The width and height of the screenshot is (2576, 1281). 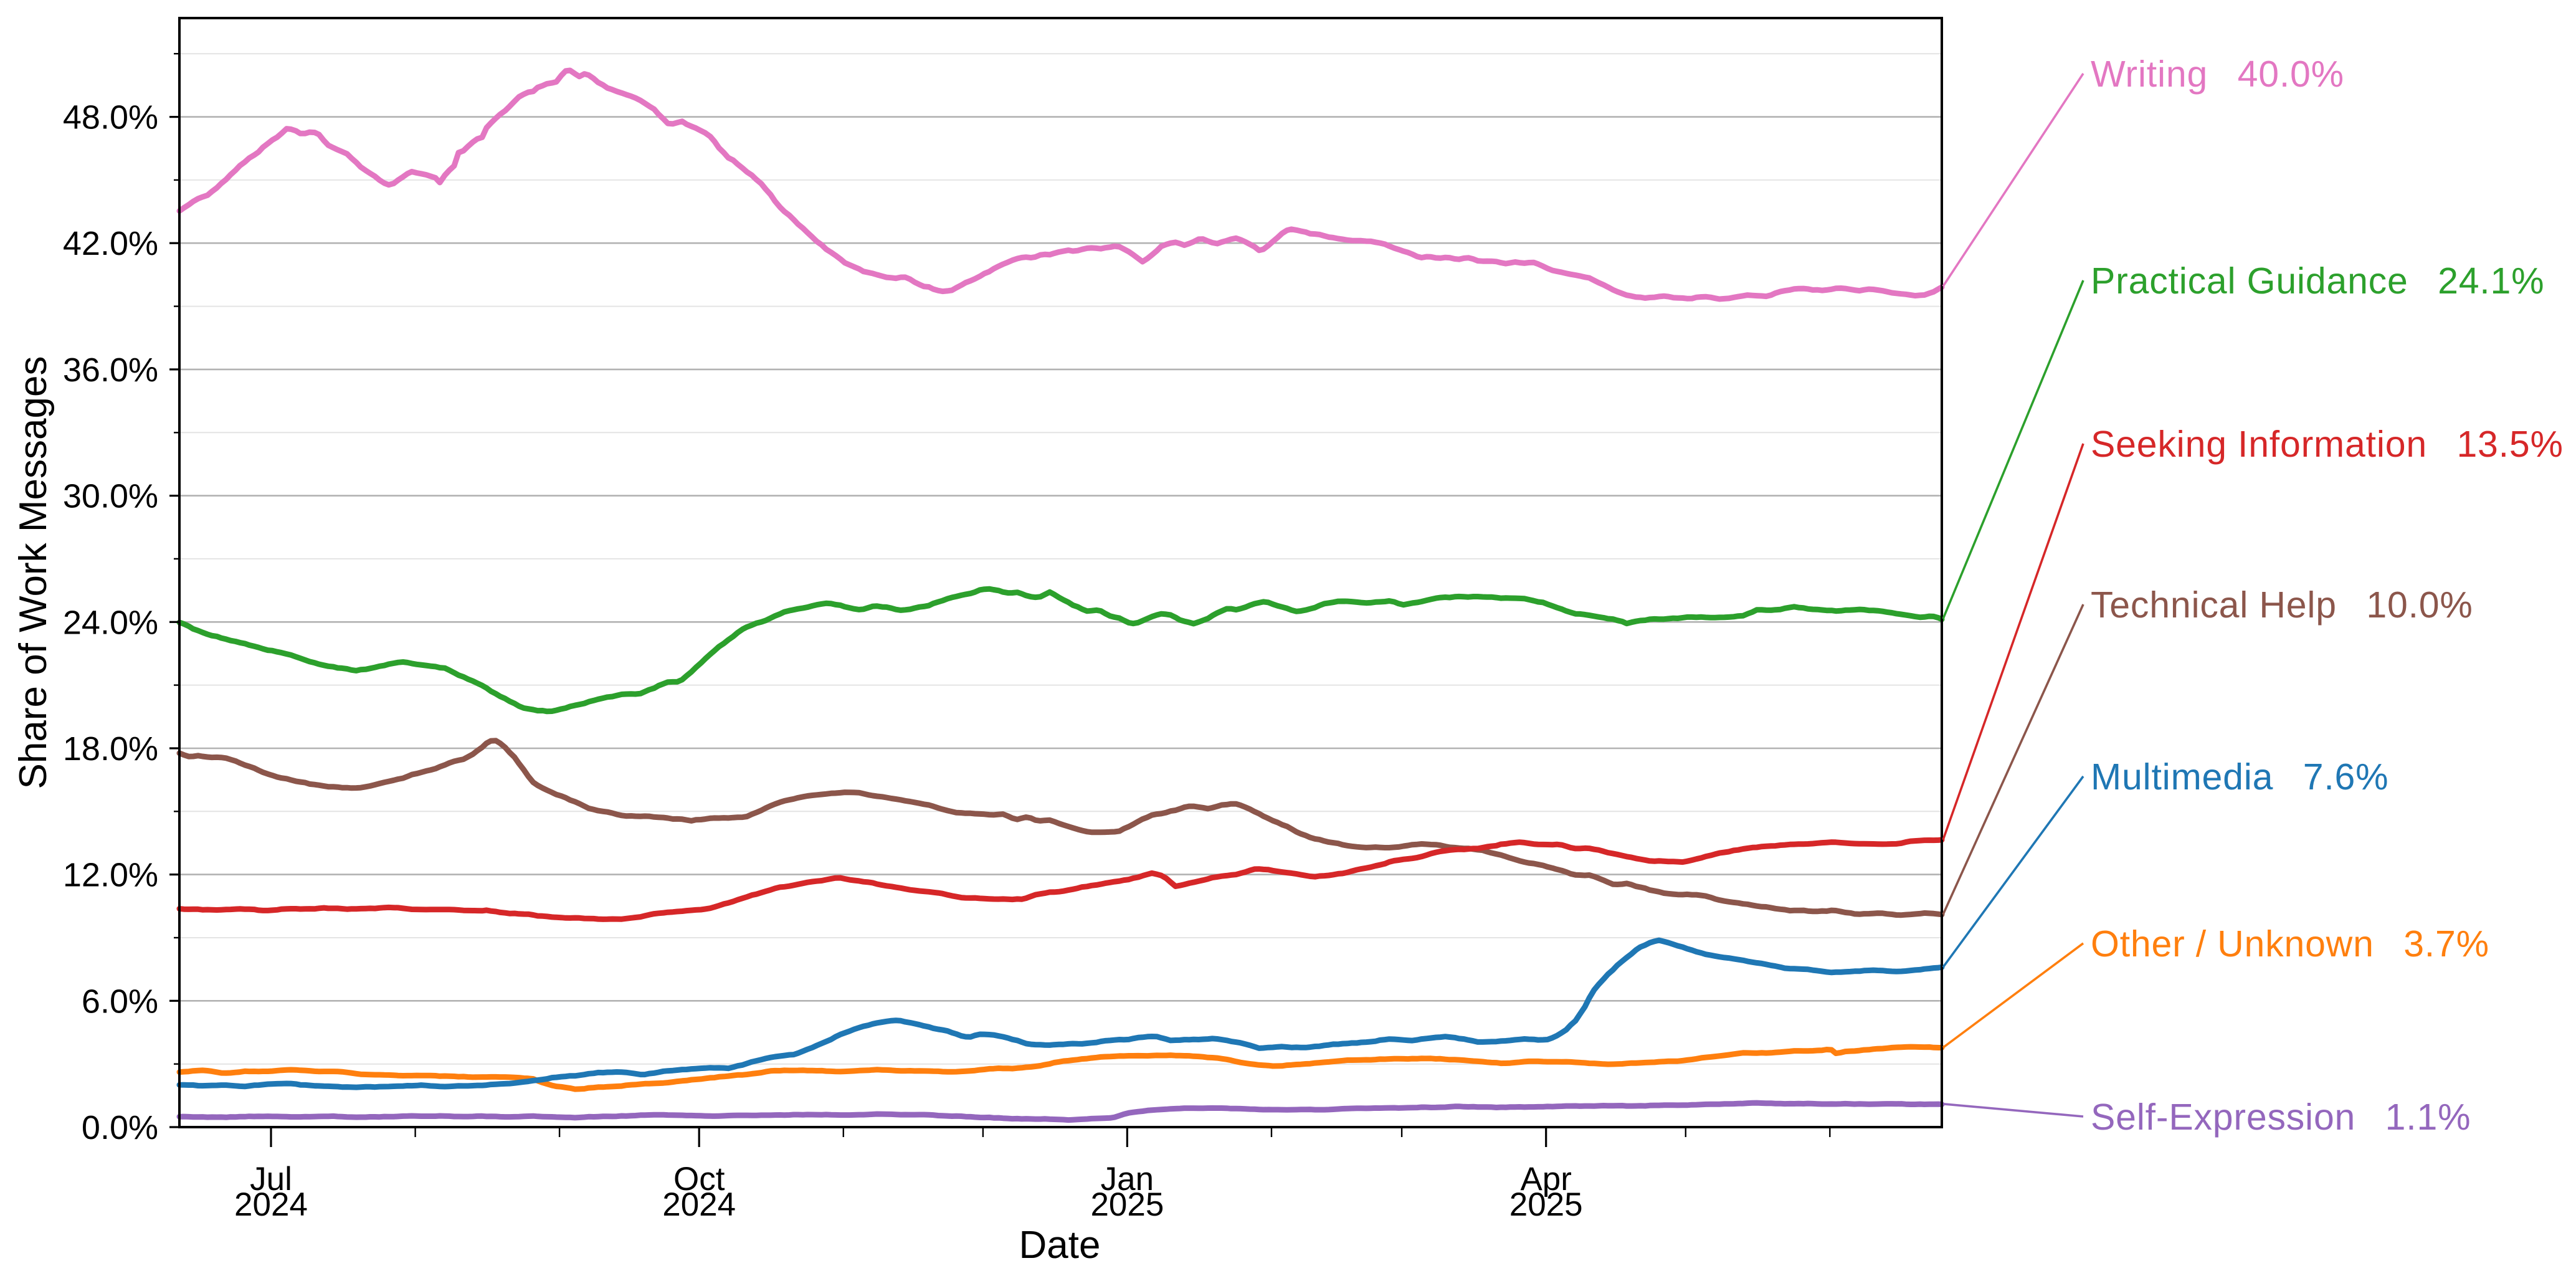 I want to click on svg-text: 36.0%, so click(x=110, y=370).